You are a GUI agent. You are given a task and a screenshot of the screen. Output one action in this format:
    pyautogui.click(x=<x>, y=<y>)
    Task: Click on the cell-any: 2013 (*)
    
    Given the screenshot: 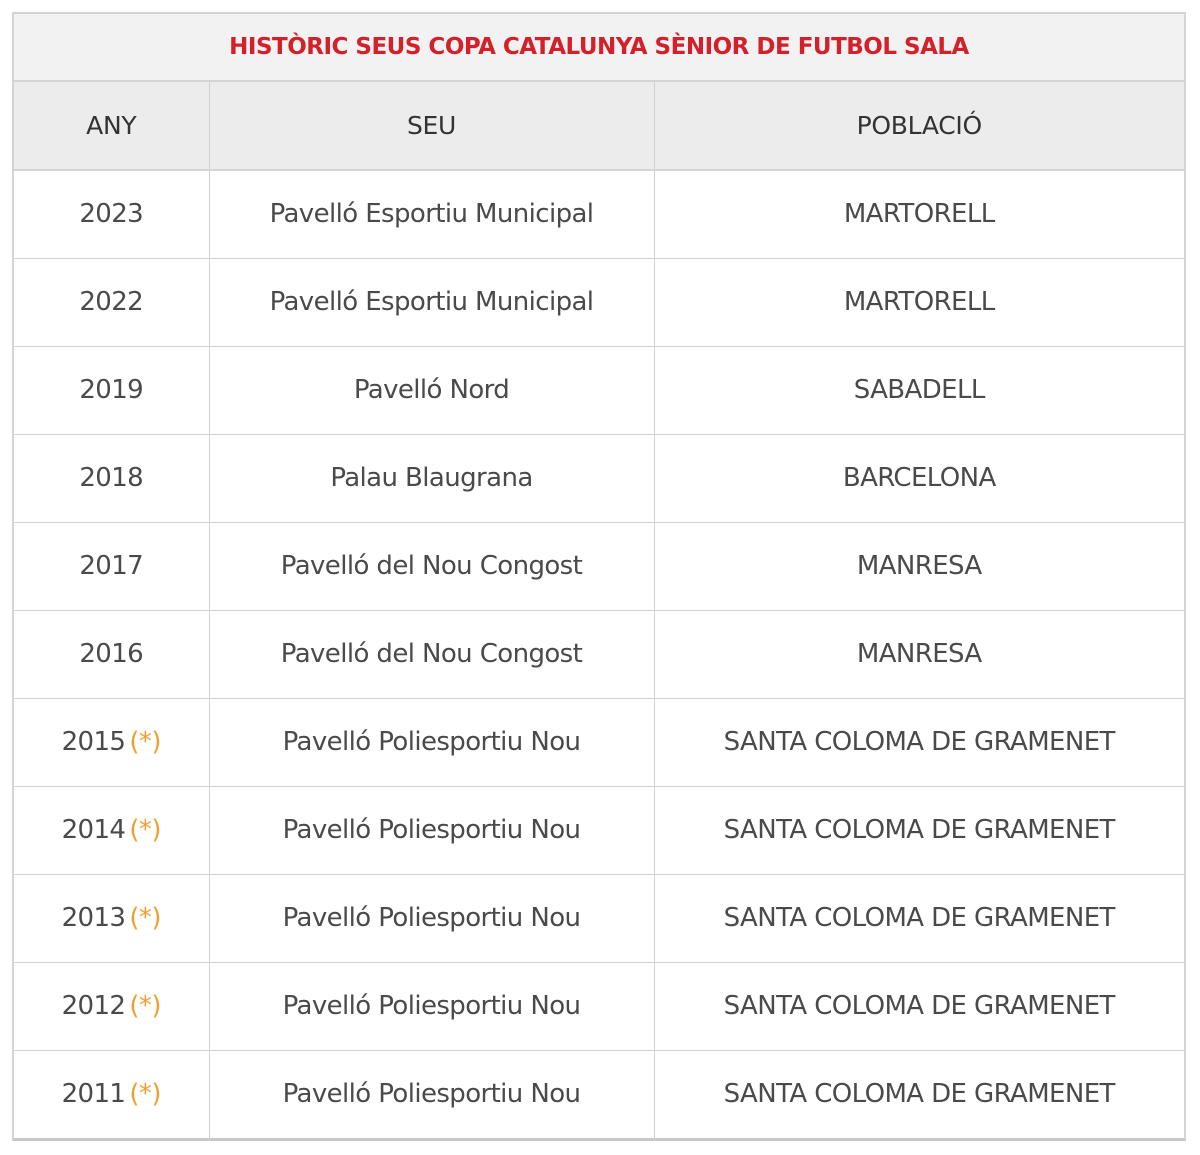 What is the action you would take?
    pyautogui.click(x=111, y=918)
    